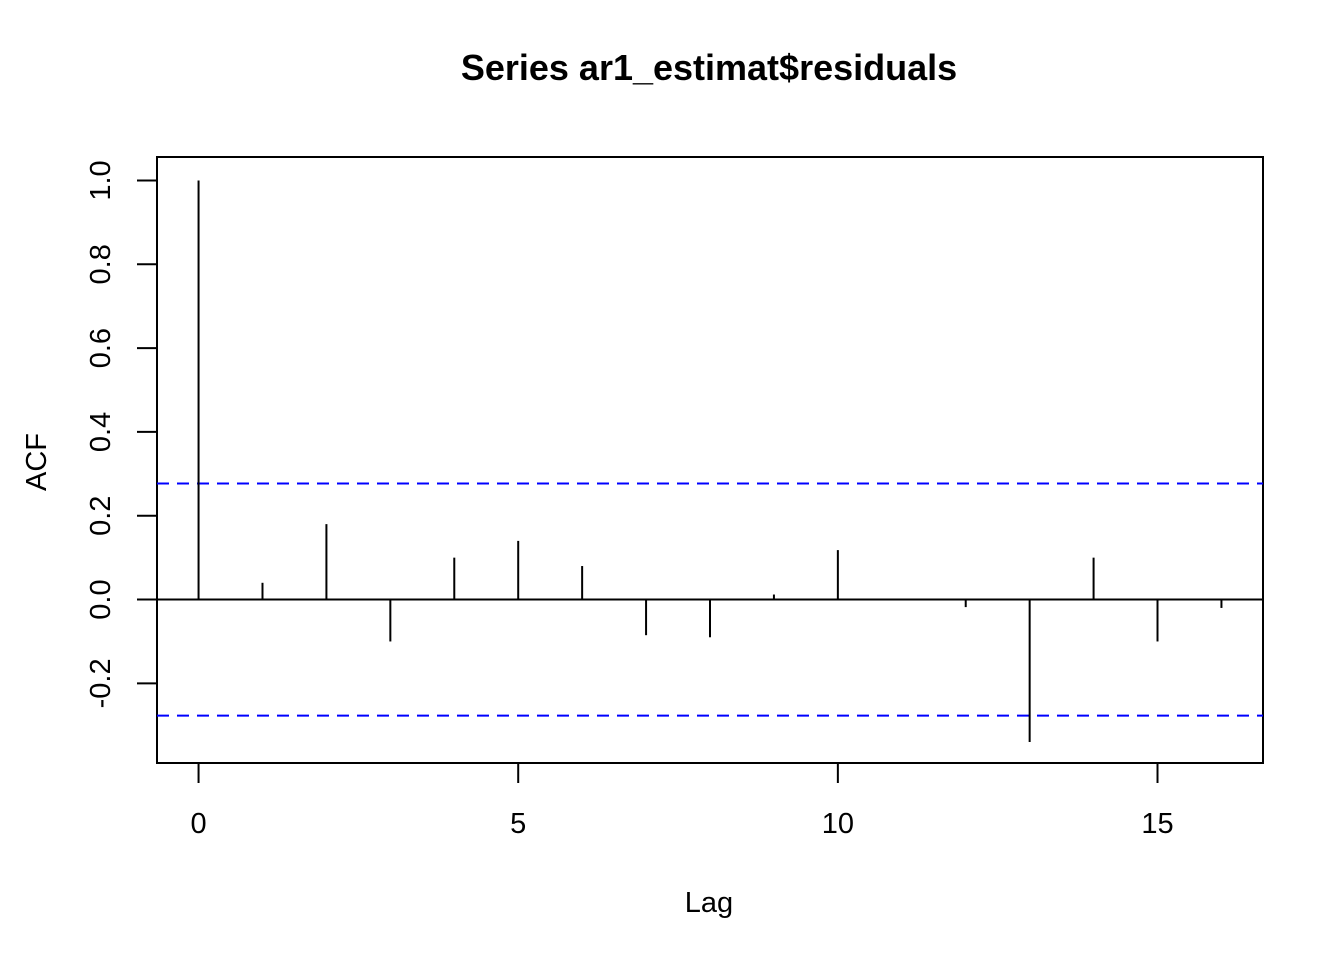 This screenshot has height=960, width=1344. What do you see at coordinates (1157, 824) in the screenshot?
I see `x-tick-label-15: 15` at bounding box center [1157, 824].